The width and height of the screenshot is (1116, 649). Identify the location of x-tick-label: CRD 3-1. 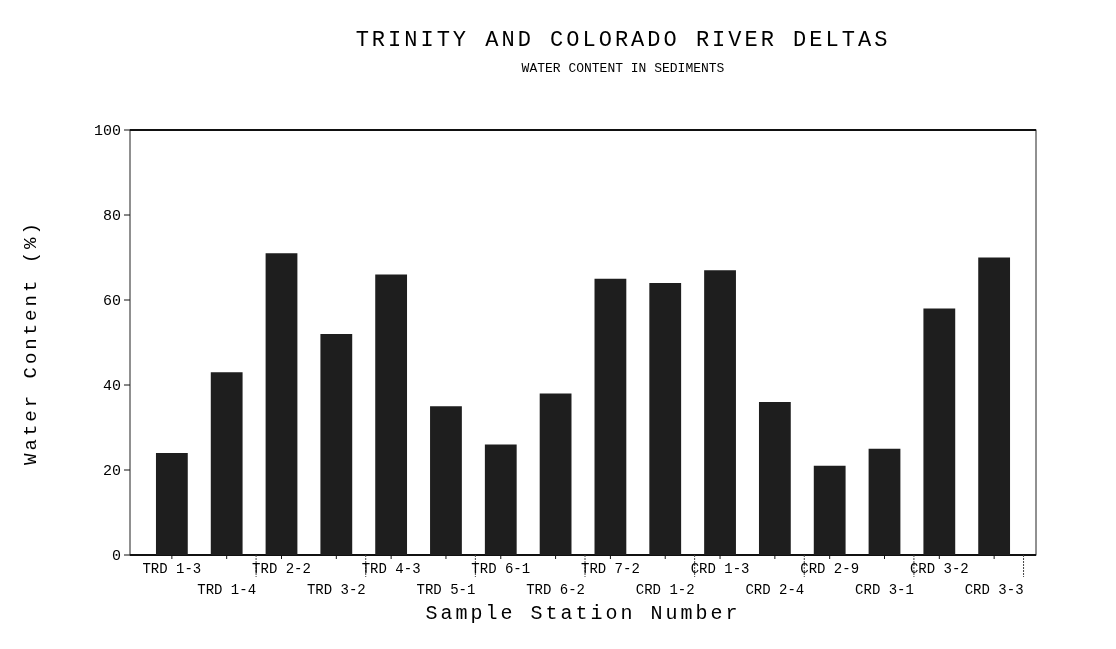
(884, 590).